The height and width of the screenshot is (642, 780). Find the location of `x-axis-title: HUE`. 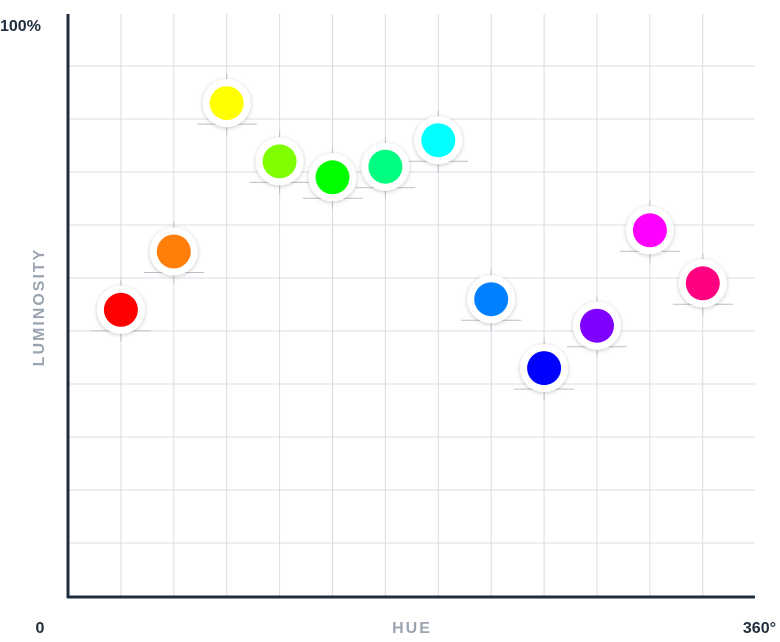

x-axis-title: HUE is located at coordinates (412, 628).